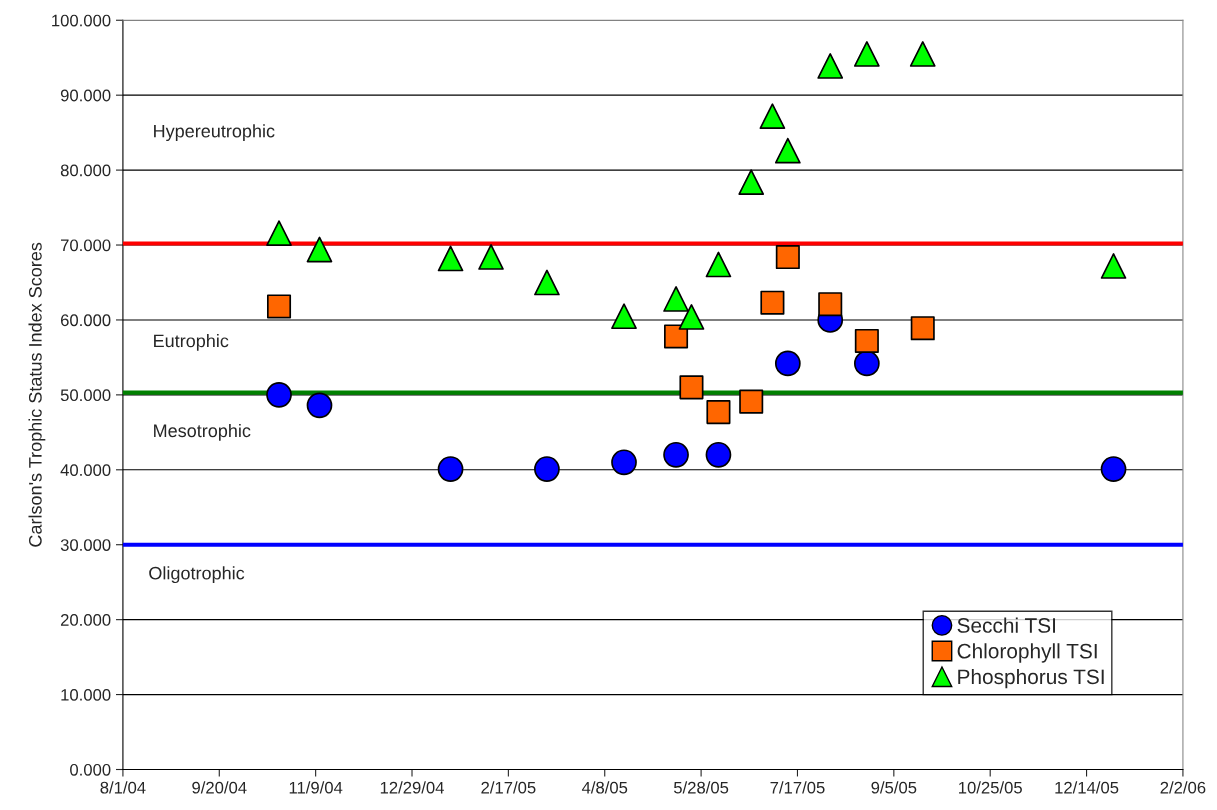 Image resolution: width=1217 pixels, height=810 pixels. I want to click on y-tick-label: 50.000, so click(85, 395).